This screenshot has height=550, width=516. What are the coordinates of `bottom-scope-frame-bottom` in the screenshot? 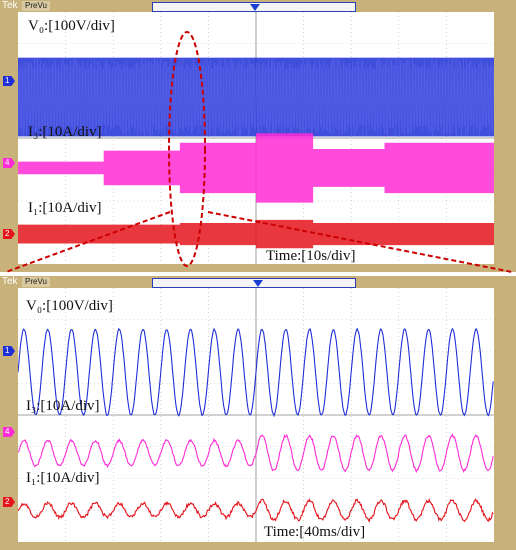 It's located at (258, 546).